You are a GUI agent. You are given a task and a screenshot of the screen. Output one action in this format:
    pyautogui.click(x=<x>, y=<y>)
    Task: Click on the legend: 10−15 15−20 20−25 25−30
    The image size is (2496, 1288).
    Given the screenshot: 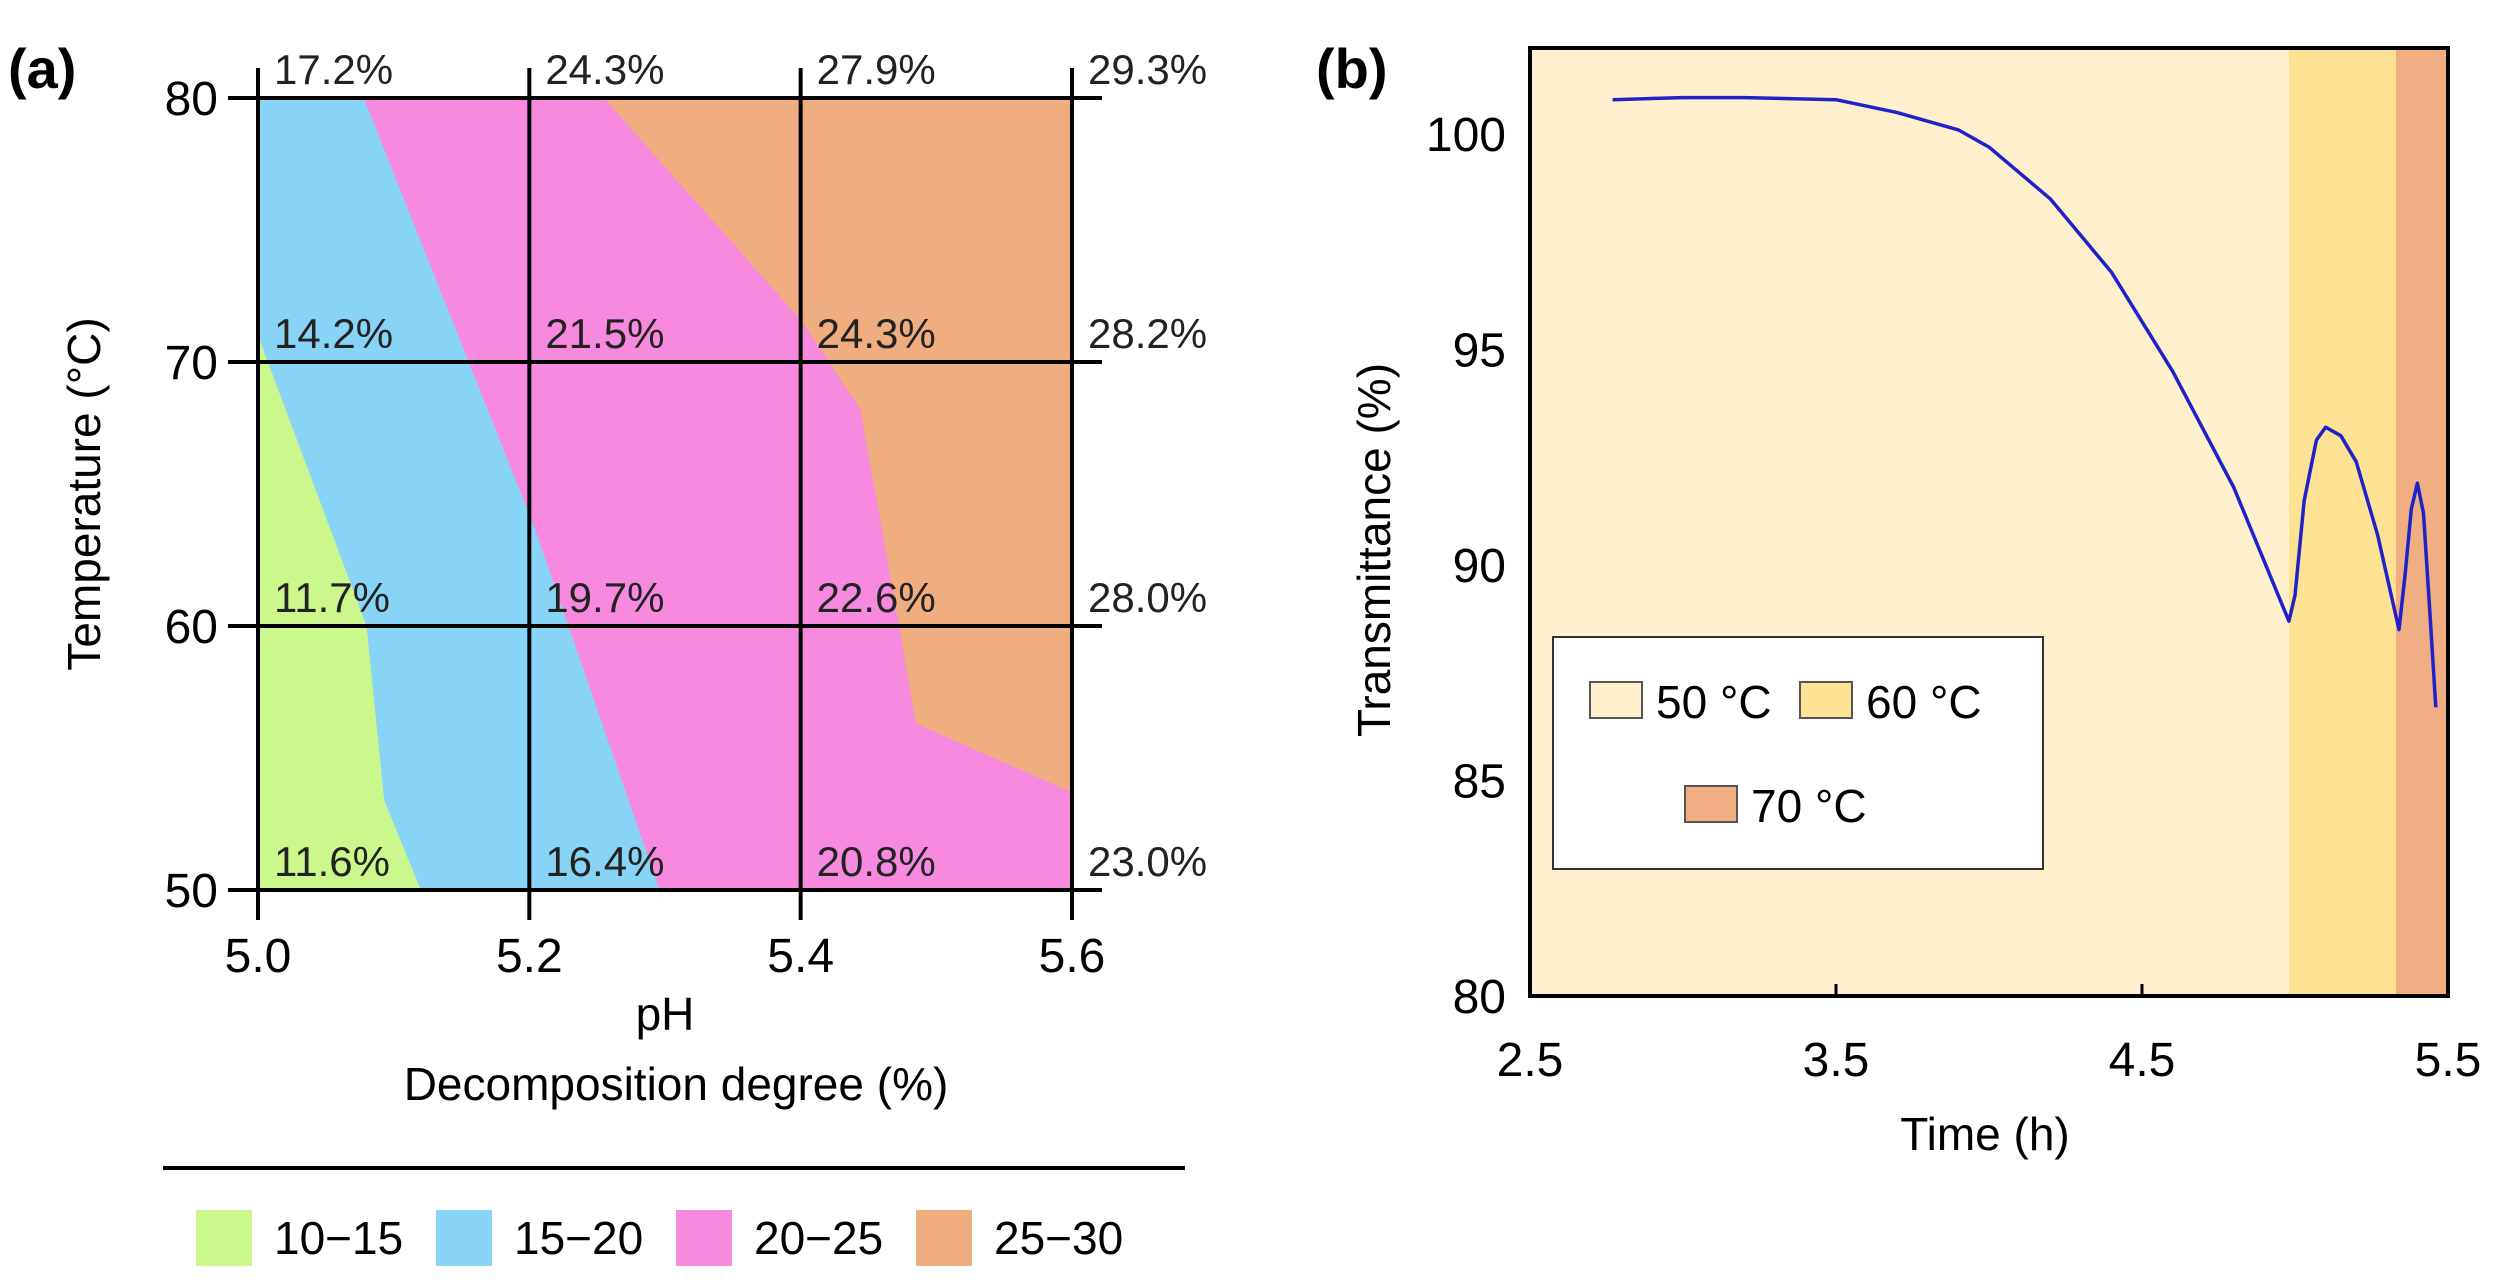 What is the action you would take?
    pyautogui.click(x=659, y=1238)
    